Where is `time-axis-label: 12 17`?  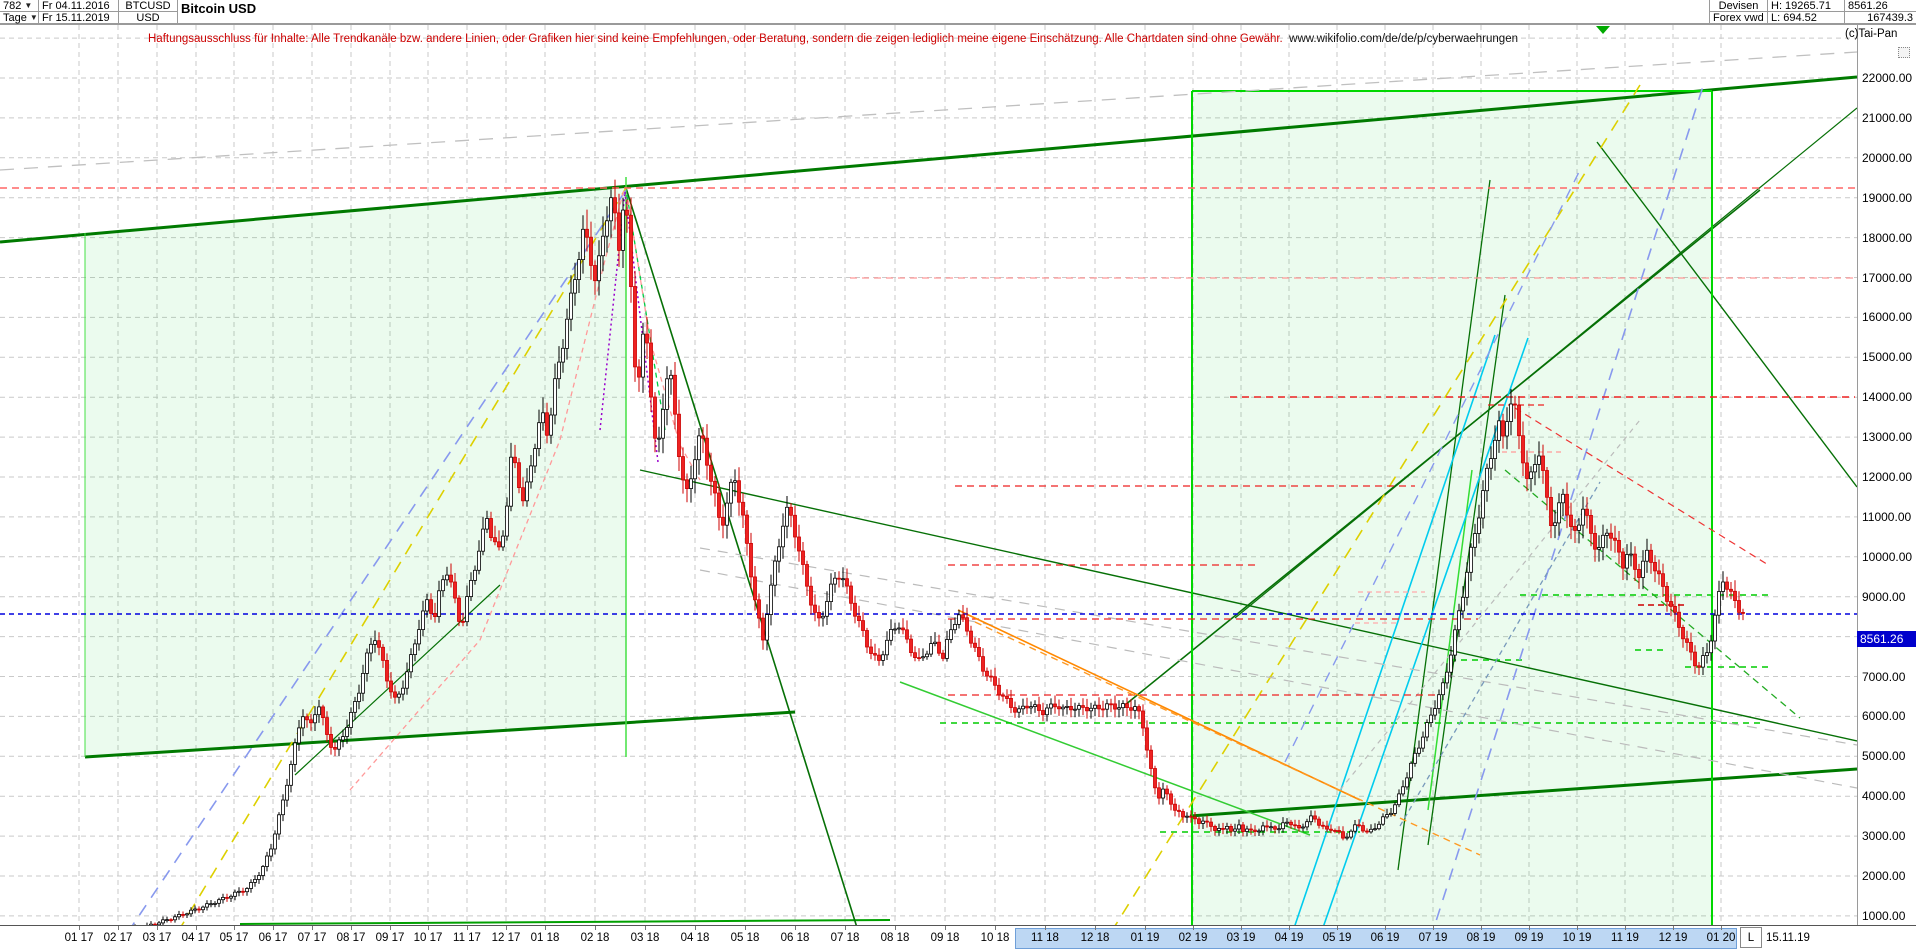
time-axis-label: 12 17 is located at coordinates (506, 938).